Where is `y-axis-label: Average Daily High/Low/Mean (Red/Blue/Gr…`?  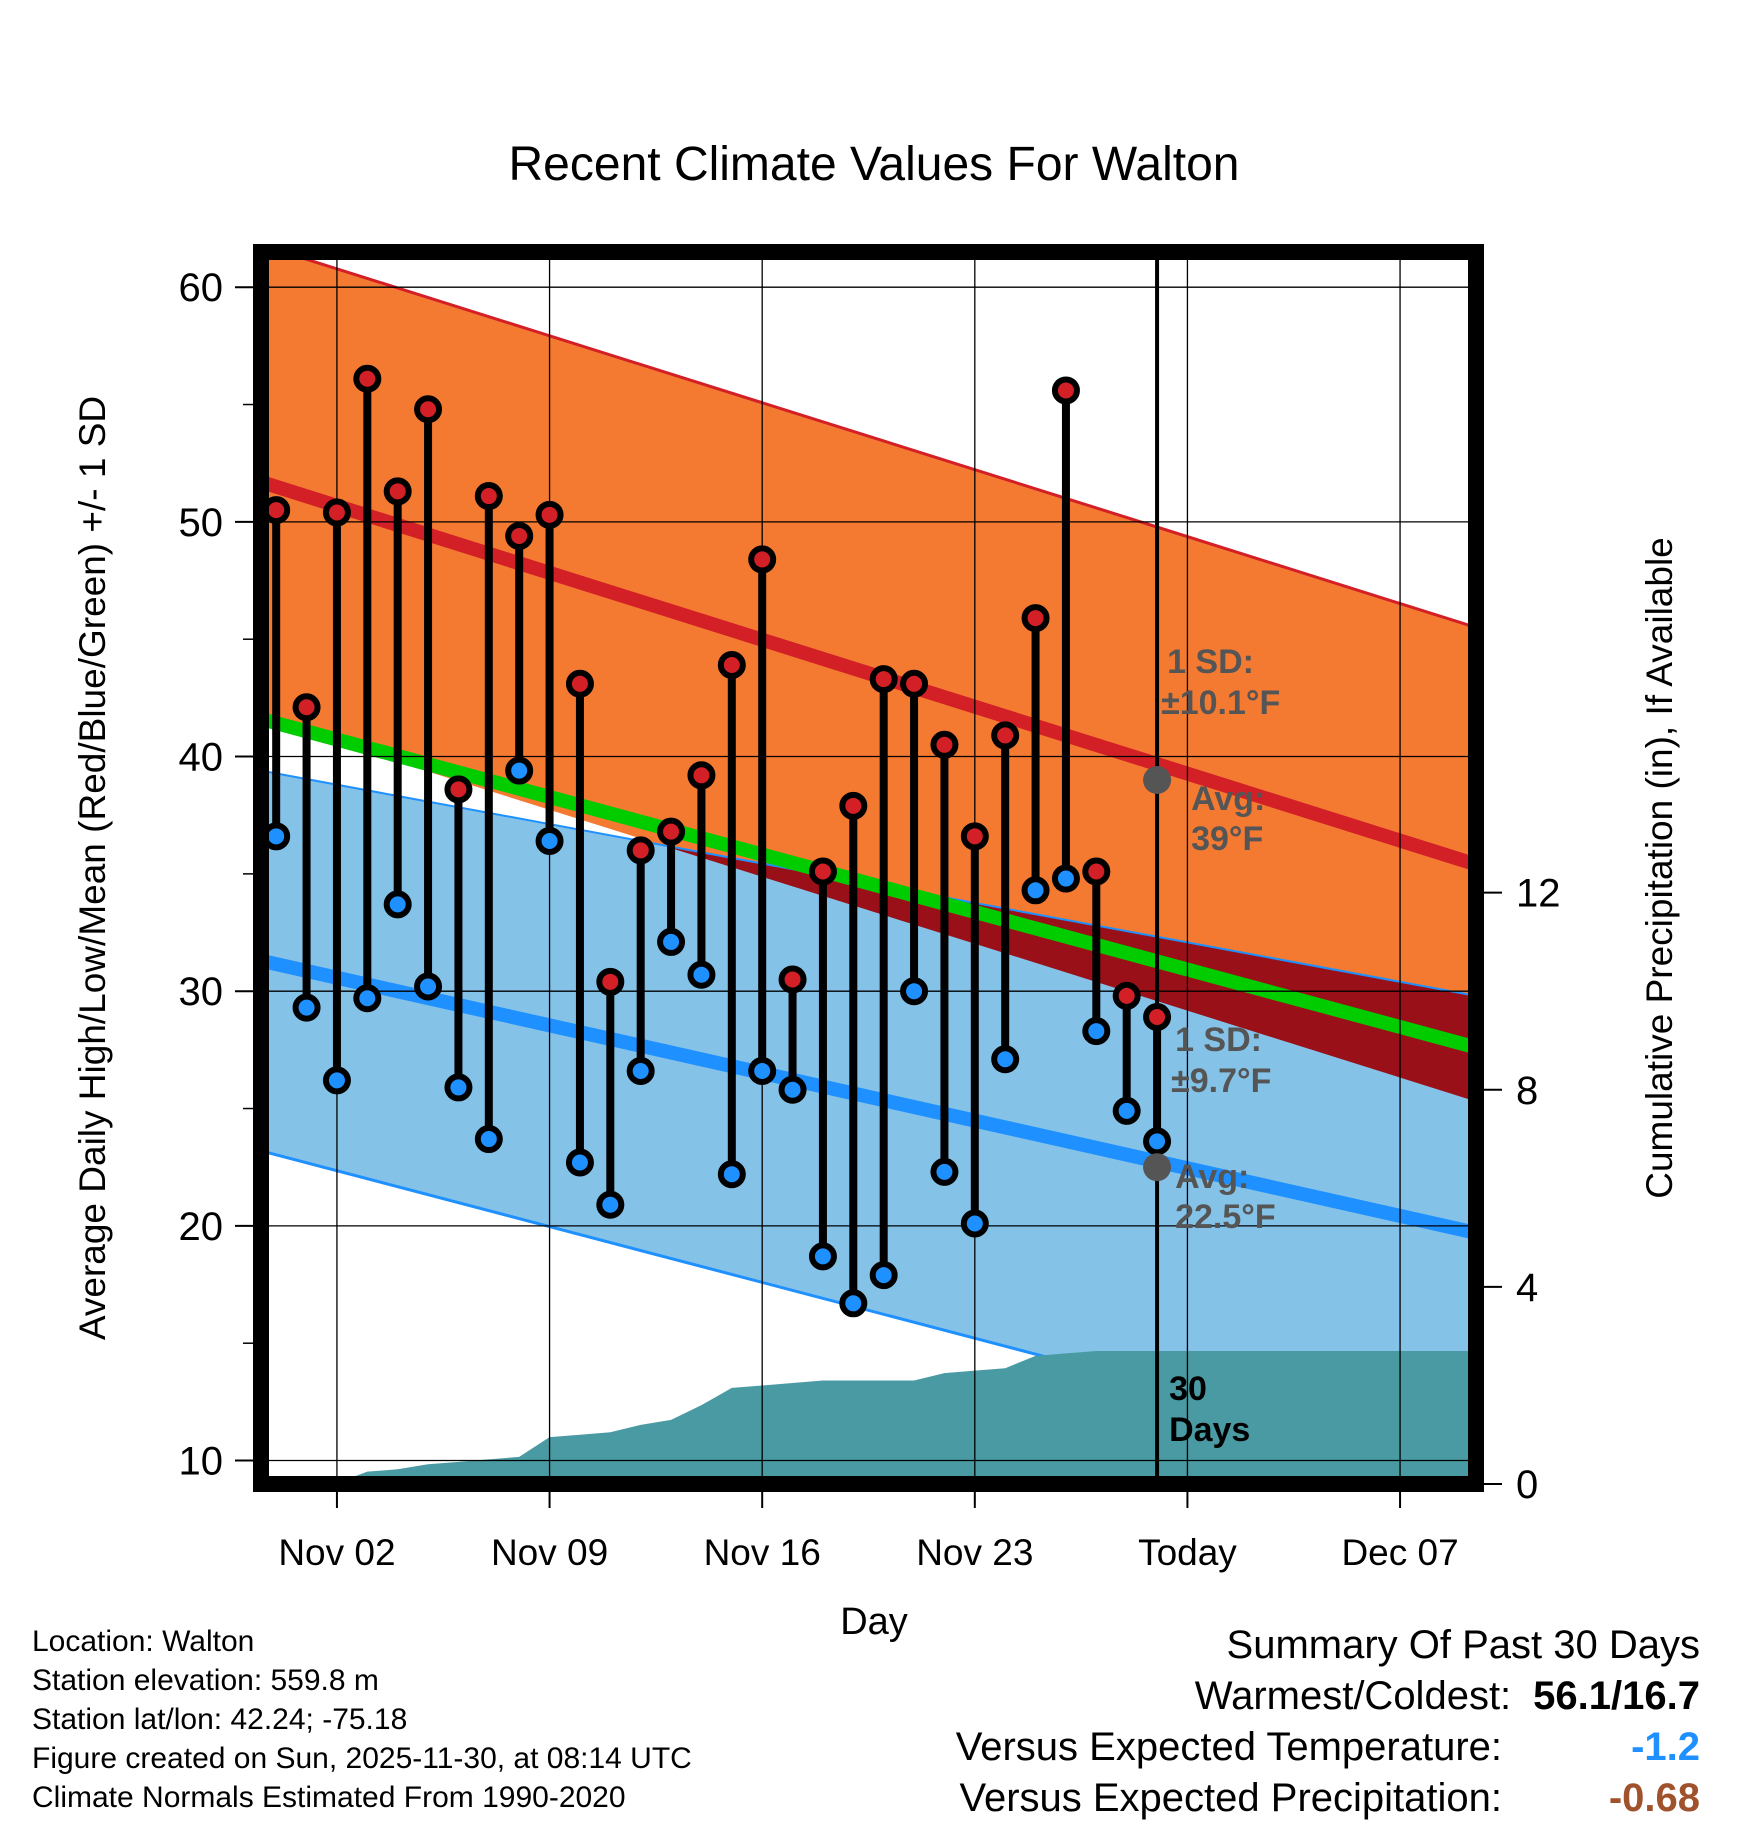
y-axis-label: Average Daily High/Low/Mean (Red/Blue/Gr… is located at coordinates (92, 868).